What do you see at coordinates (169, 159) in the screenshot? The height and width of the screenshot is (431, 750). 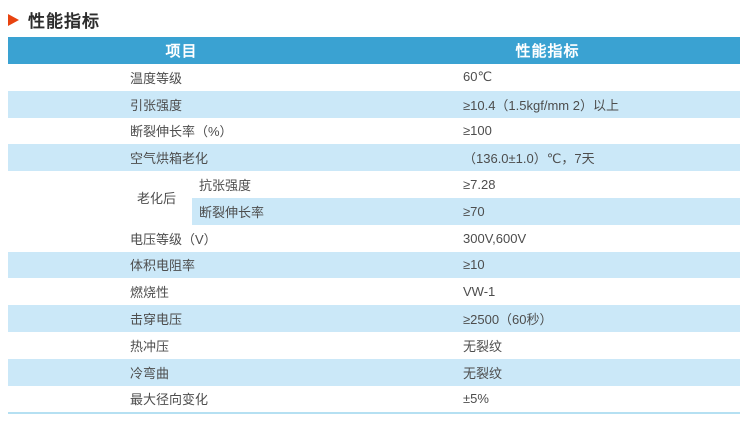 I see `row-label: 空气烘箱老化` at bounding box center [169, 159].